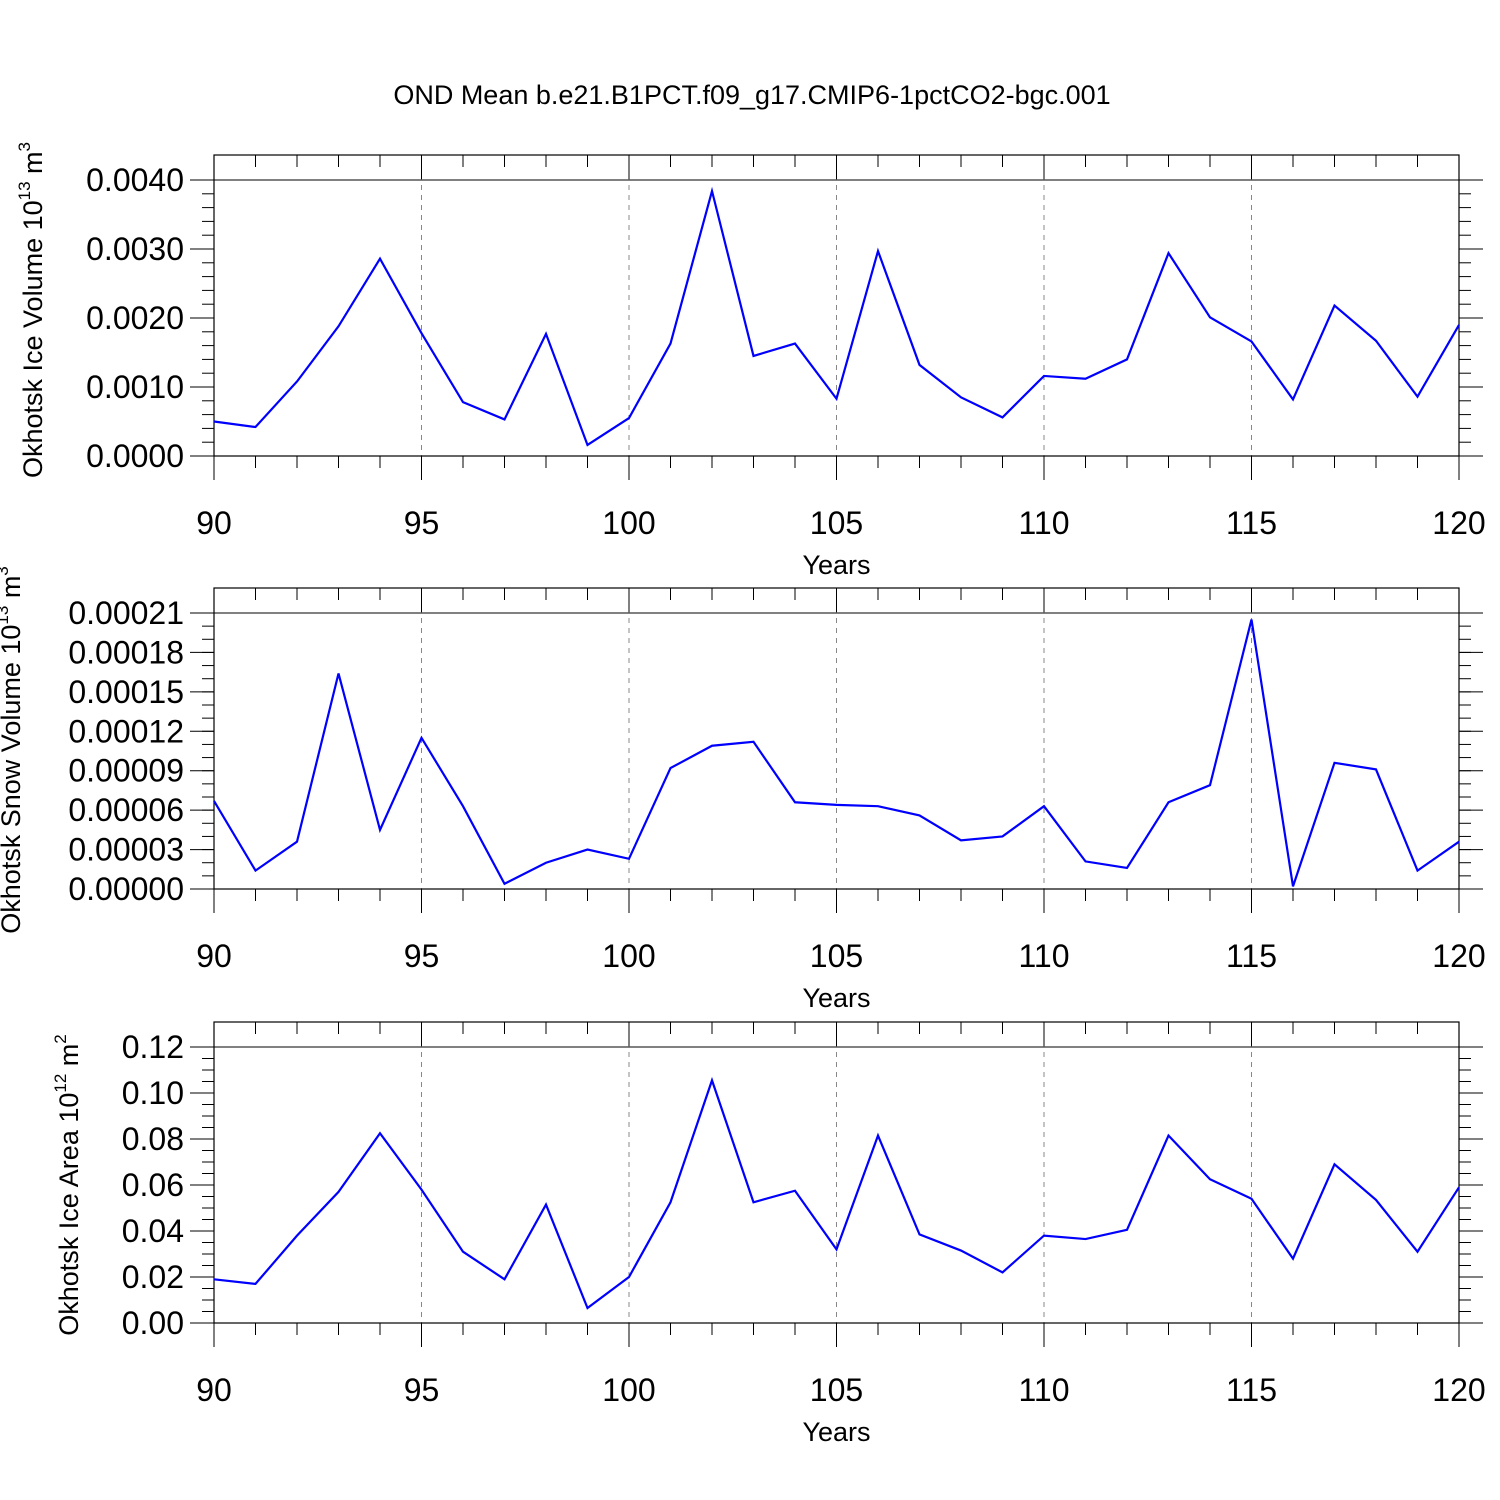 Image resolution: width=1500 pixels, height=1500 pixels. I want to click on y-tick-label: 0.00012, so click(126, 731).